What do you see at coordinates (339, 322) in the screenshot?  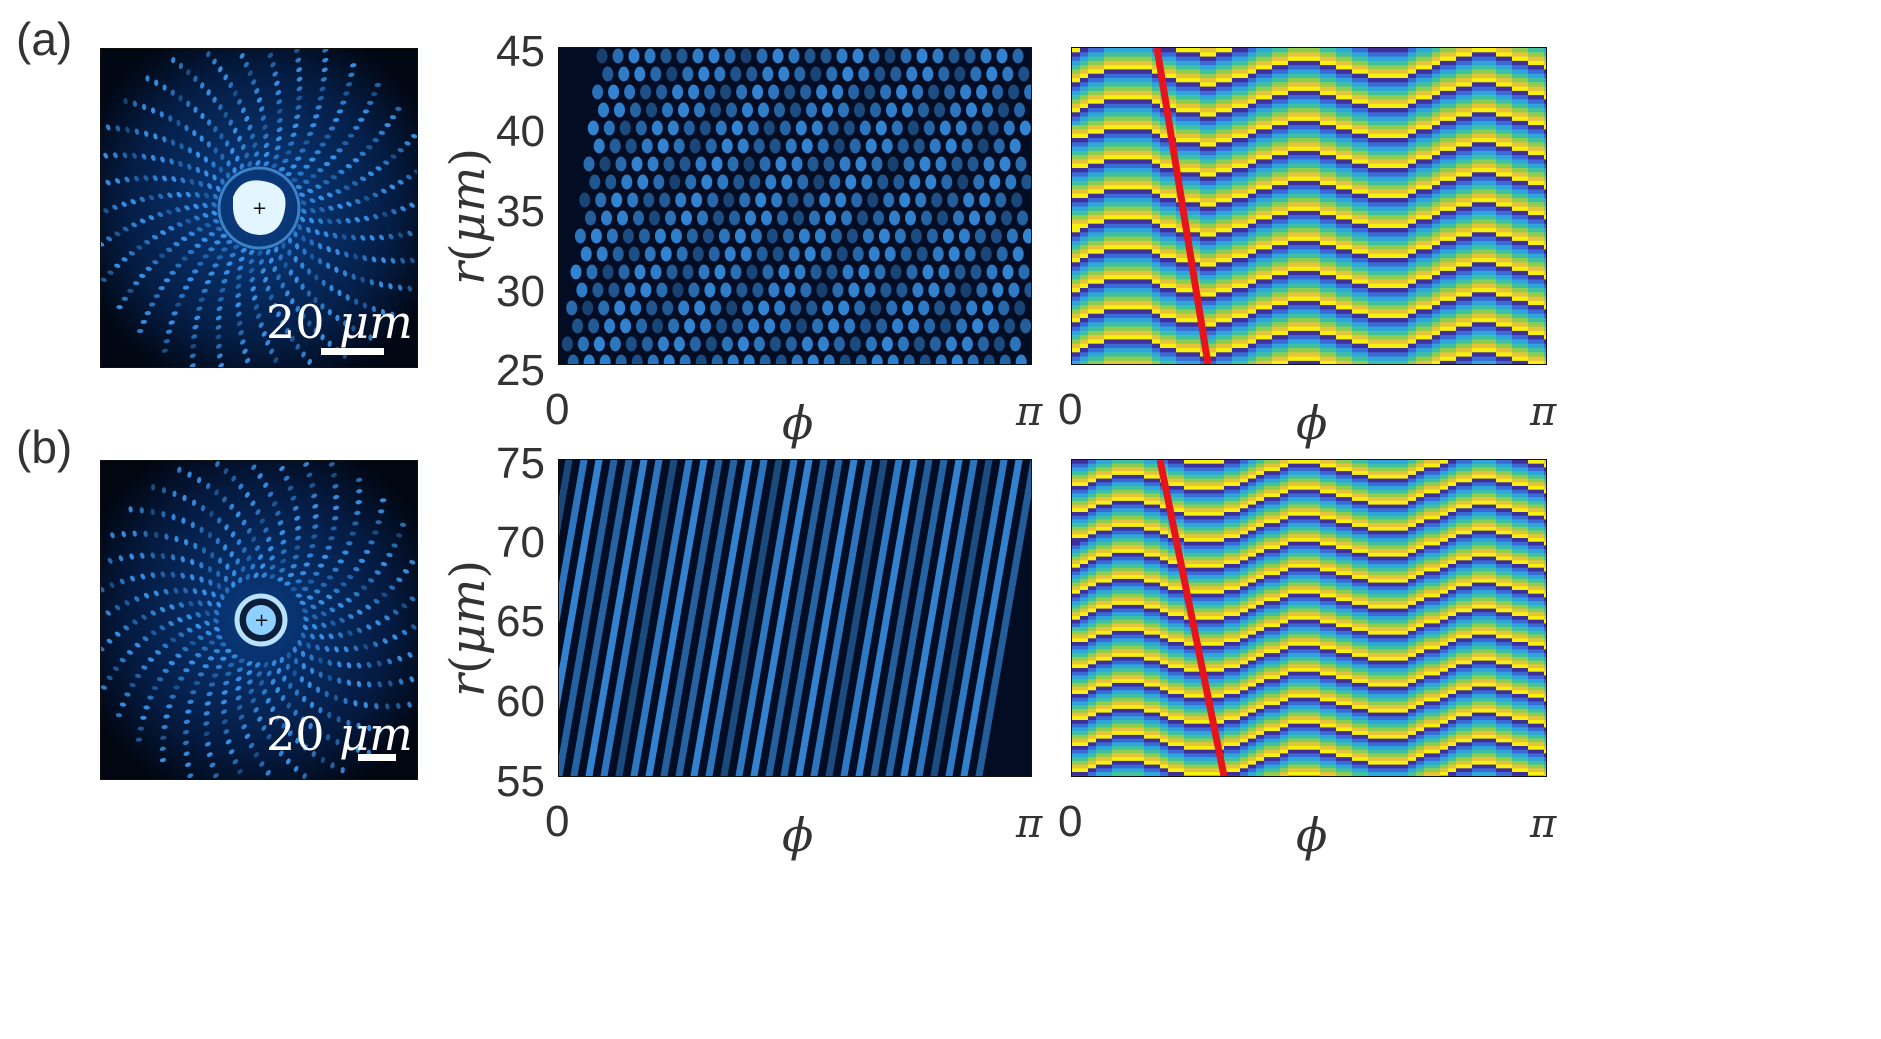 I see `scale-bar-label-a: 20 μm` at bounding box center [339, 322].